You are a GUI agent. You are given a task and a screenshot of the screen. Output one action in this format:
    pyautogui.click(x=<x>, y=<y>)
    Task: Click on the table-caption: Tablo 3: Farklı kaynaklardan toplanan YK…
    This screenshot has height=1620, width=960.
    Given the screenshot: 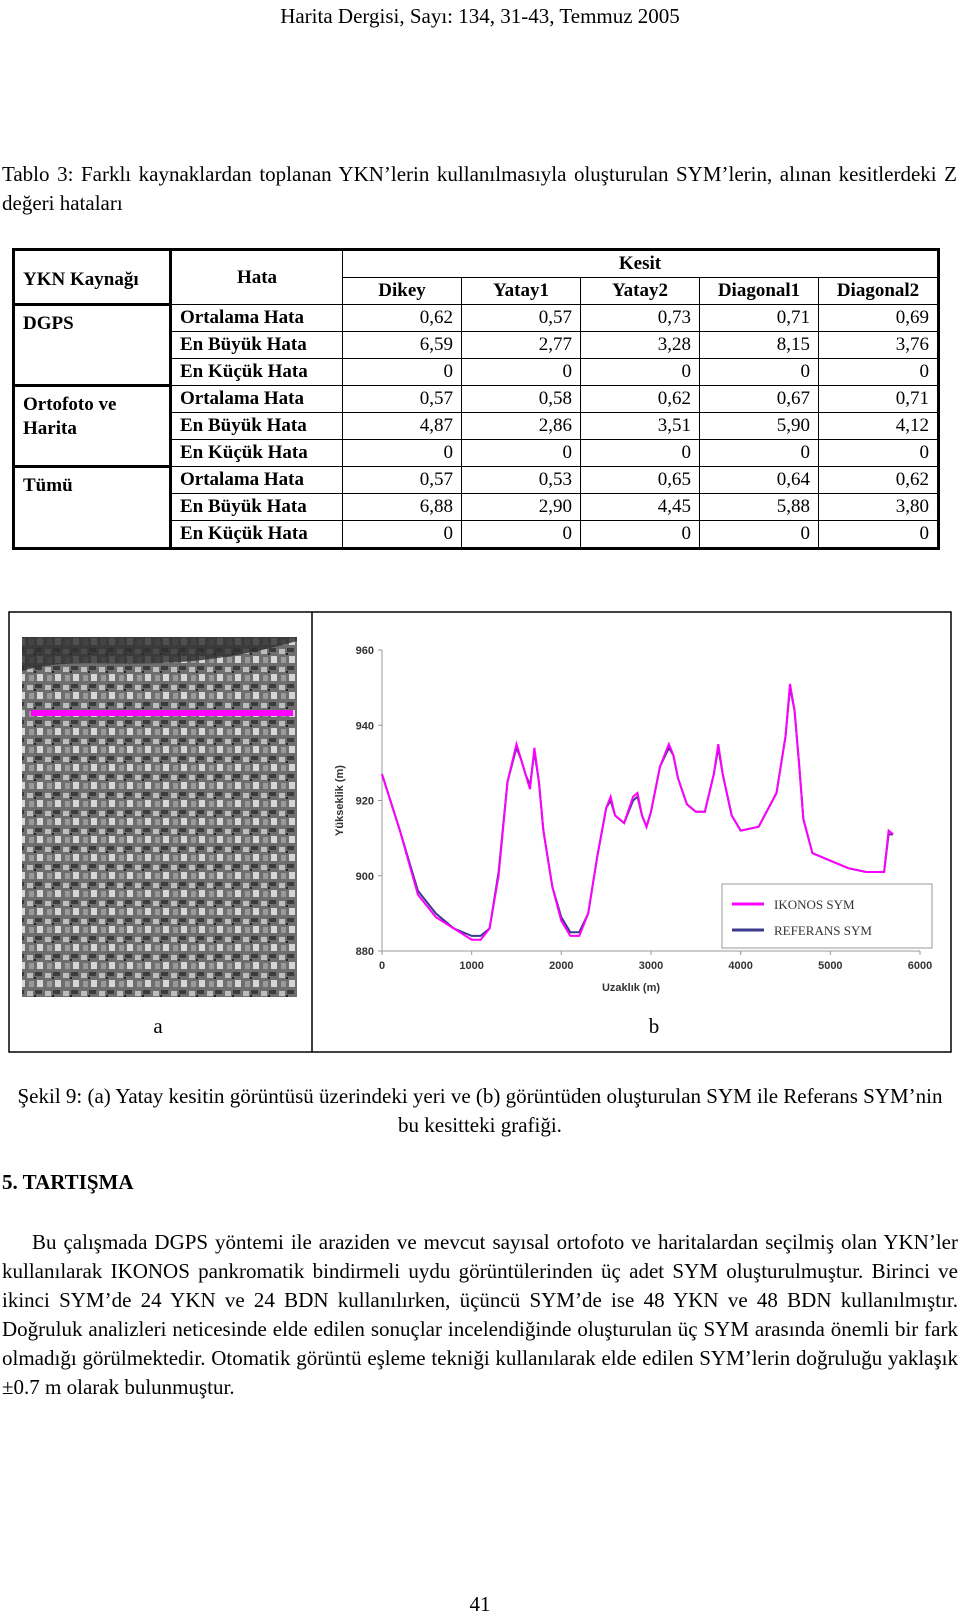 What is the action you would take?
    pyautogui.click(x=479, y=188)
    